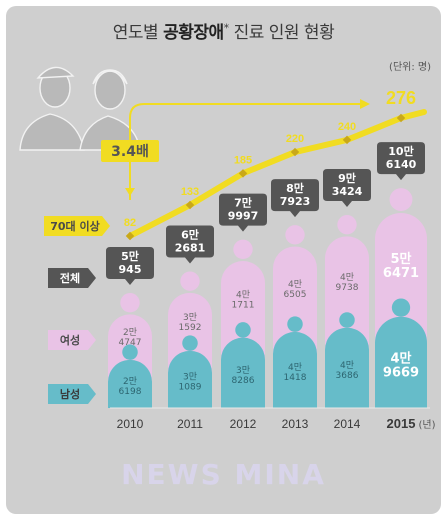  What do you see at coordinates (190, 192) in the screenshot?
I see `senior-value-label: 133` at bounding box center [190, 192].